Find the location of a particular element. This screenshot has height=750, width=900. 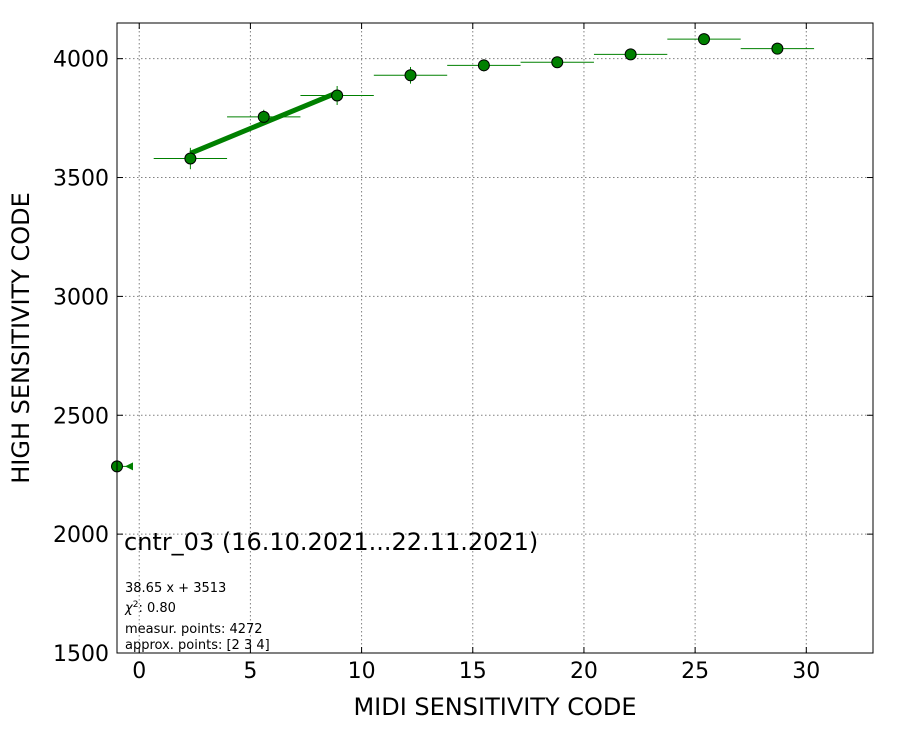

y-tick-label: 4000 is located at coordinates (81, 60).